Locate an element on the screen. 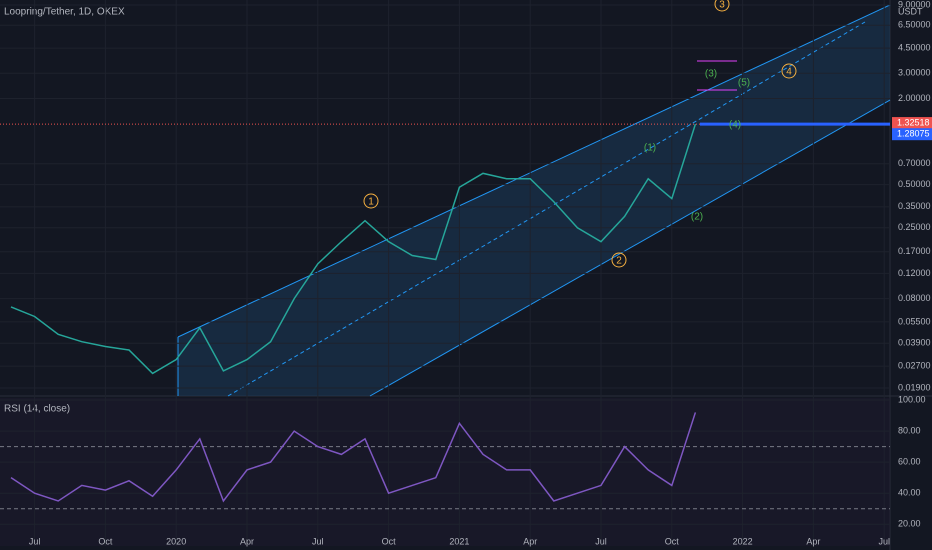  wave-label: (5) is located at coordinates (744, 83).